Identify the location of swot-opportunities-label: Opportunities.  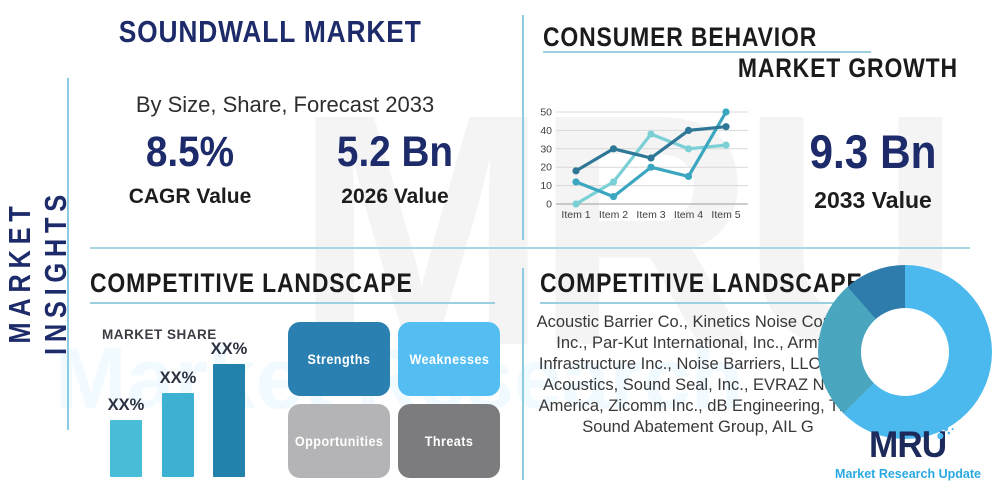
(339, 441).